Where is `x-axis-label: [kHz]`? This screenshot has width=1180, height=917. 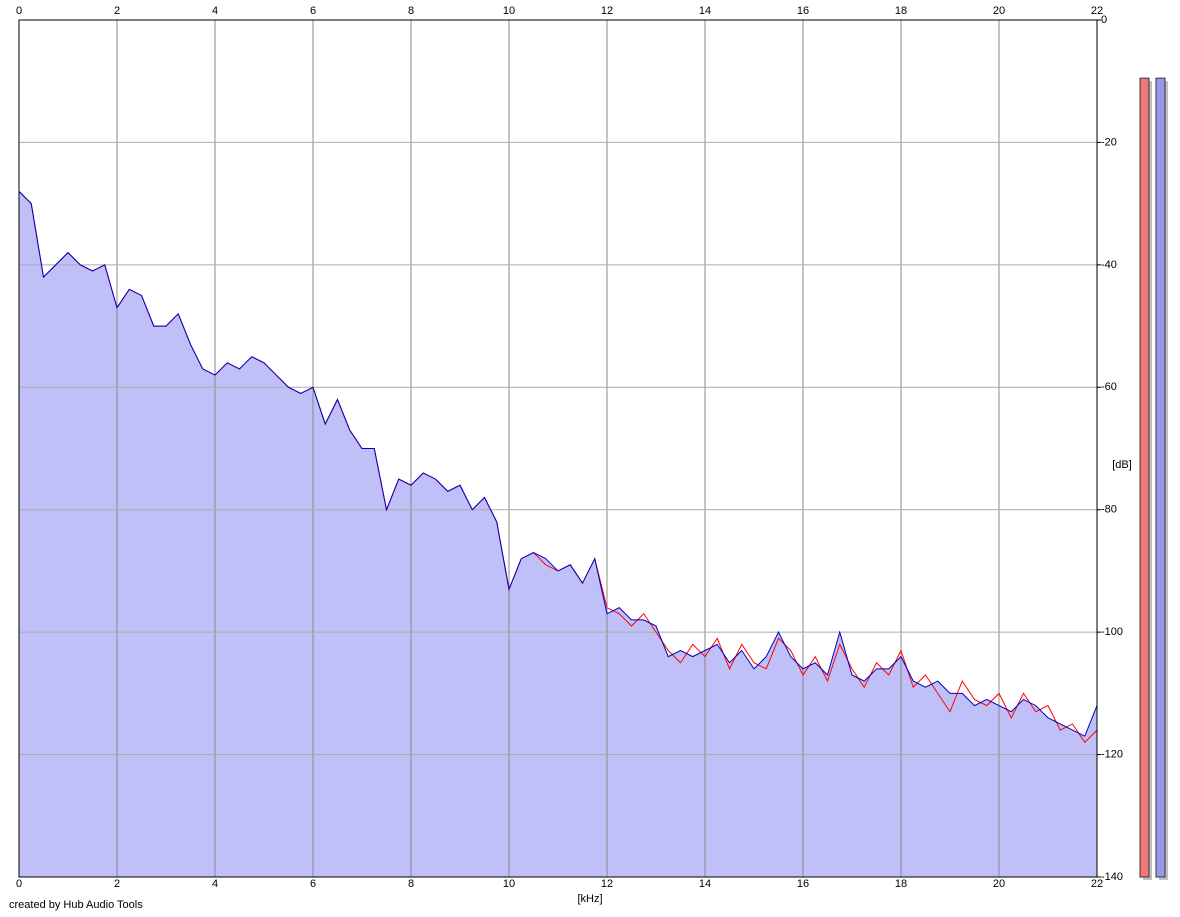 x-axis-label: [kHz] is located at coordinates (589, 899).